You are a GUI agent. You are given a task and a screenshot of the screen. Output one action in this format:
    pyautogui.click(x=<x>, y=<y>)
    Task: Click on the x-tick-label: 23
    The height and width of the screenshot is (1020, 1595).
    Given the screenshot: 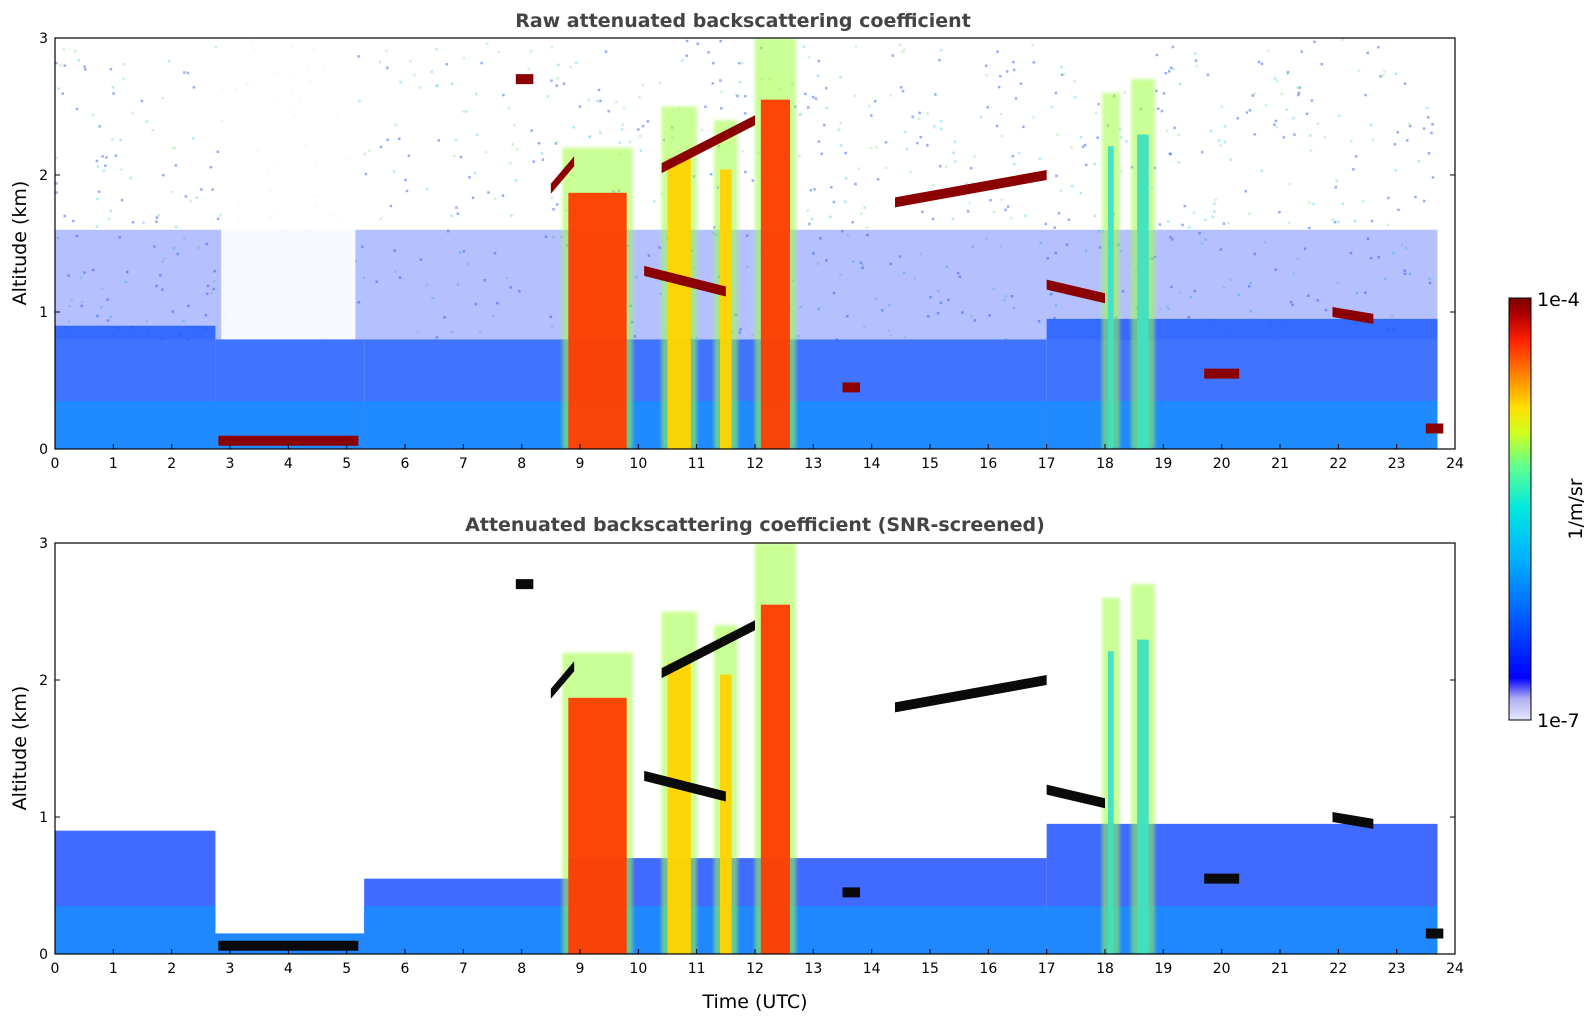 What is the action you would take?
    pyautogui.click(x=1397, y=464)
    